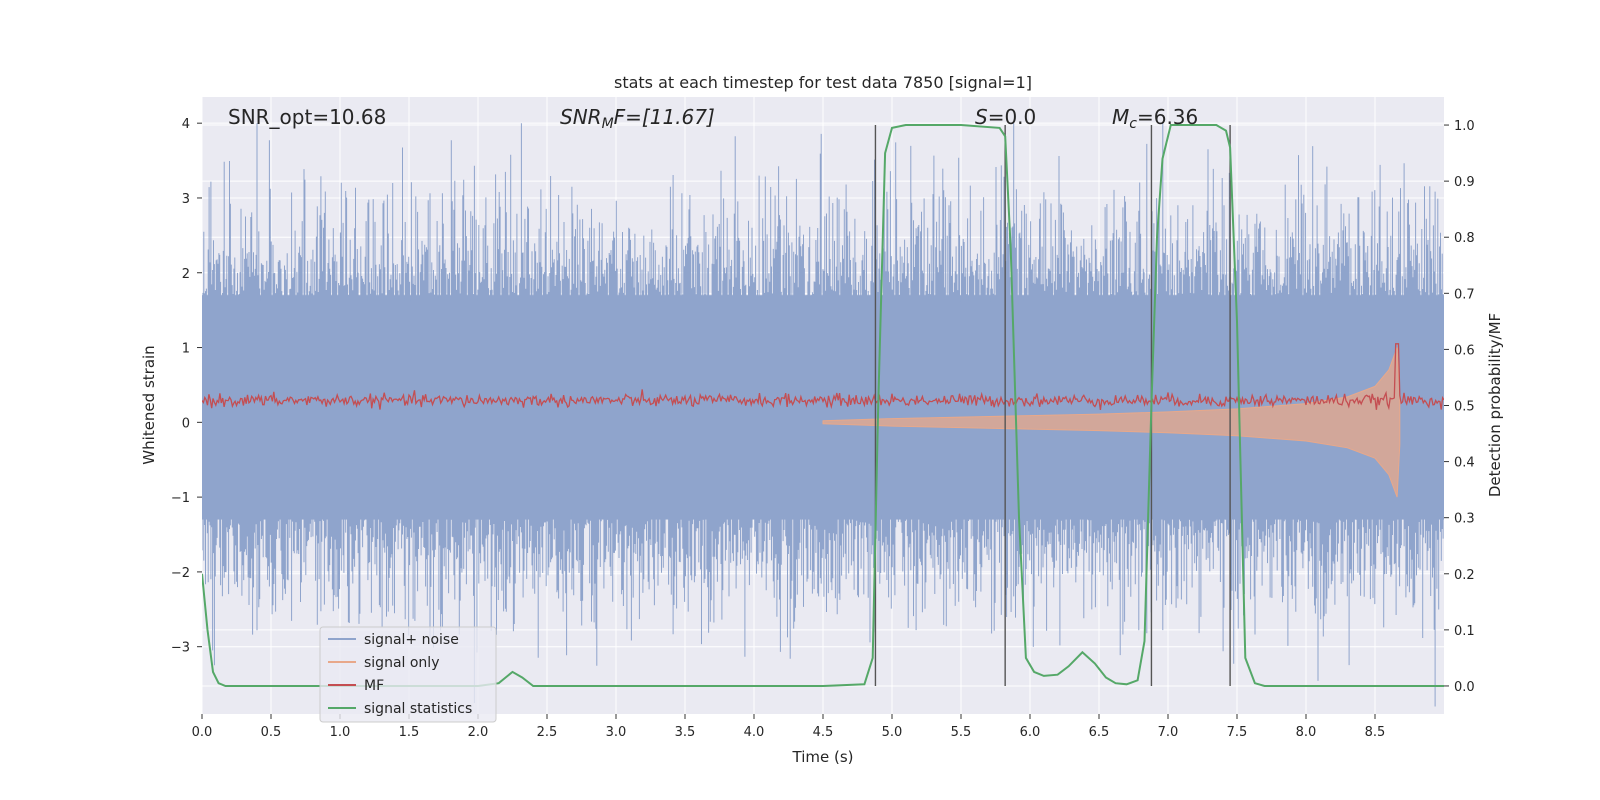  What do you see at coordinates (1464, 631) in the screenshot?
I see `y-right-tick-label-9: 0.1` at bounding box center [1464, 631].